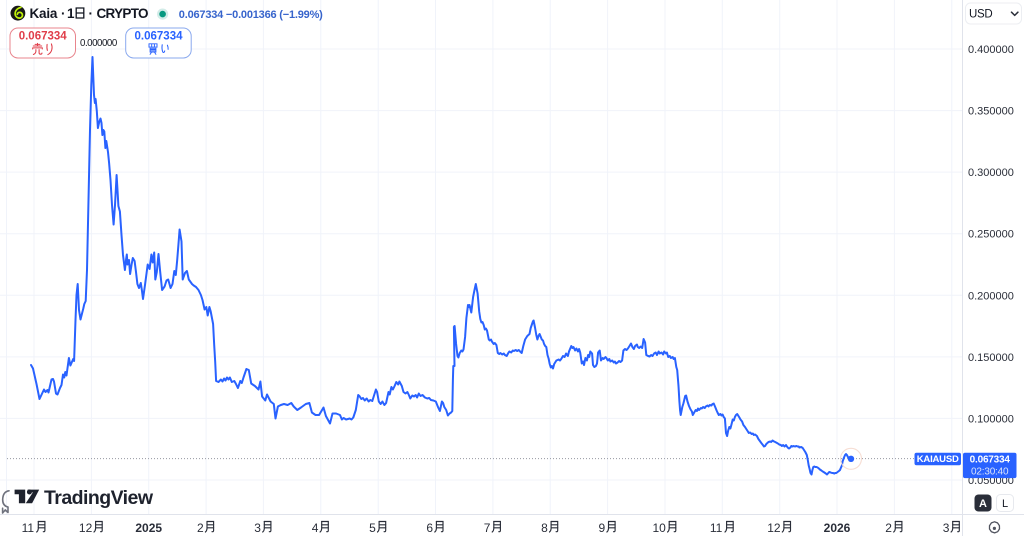 This screenshot has height=536, width=1024. I want to click on svg-text: 4, so click(315, 528).